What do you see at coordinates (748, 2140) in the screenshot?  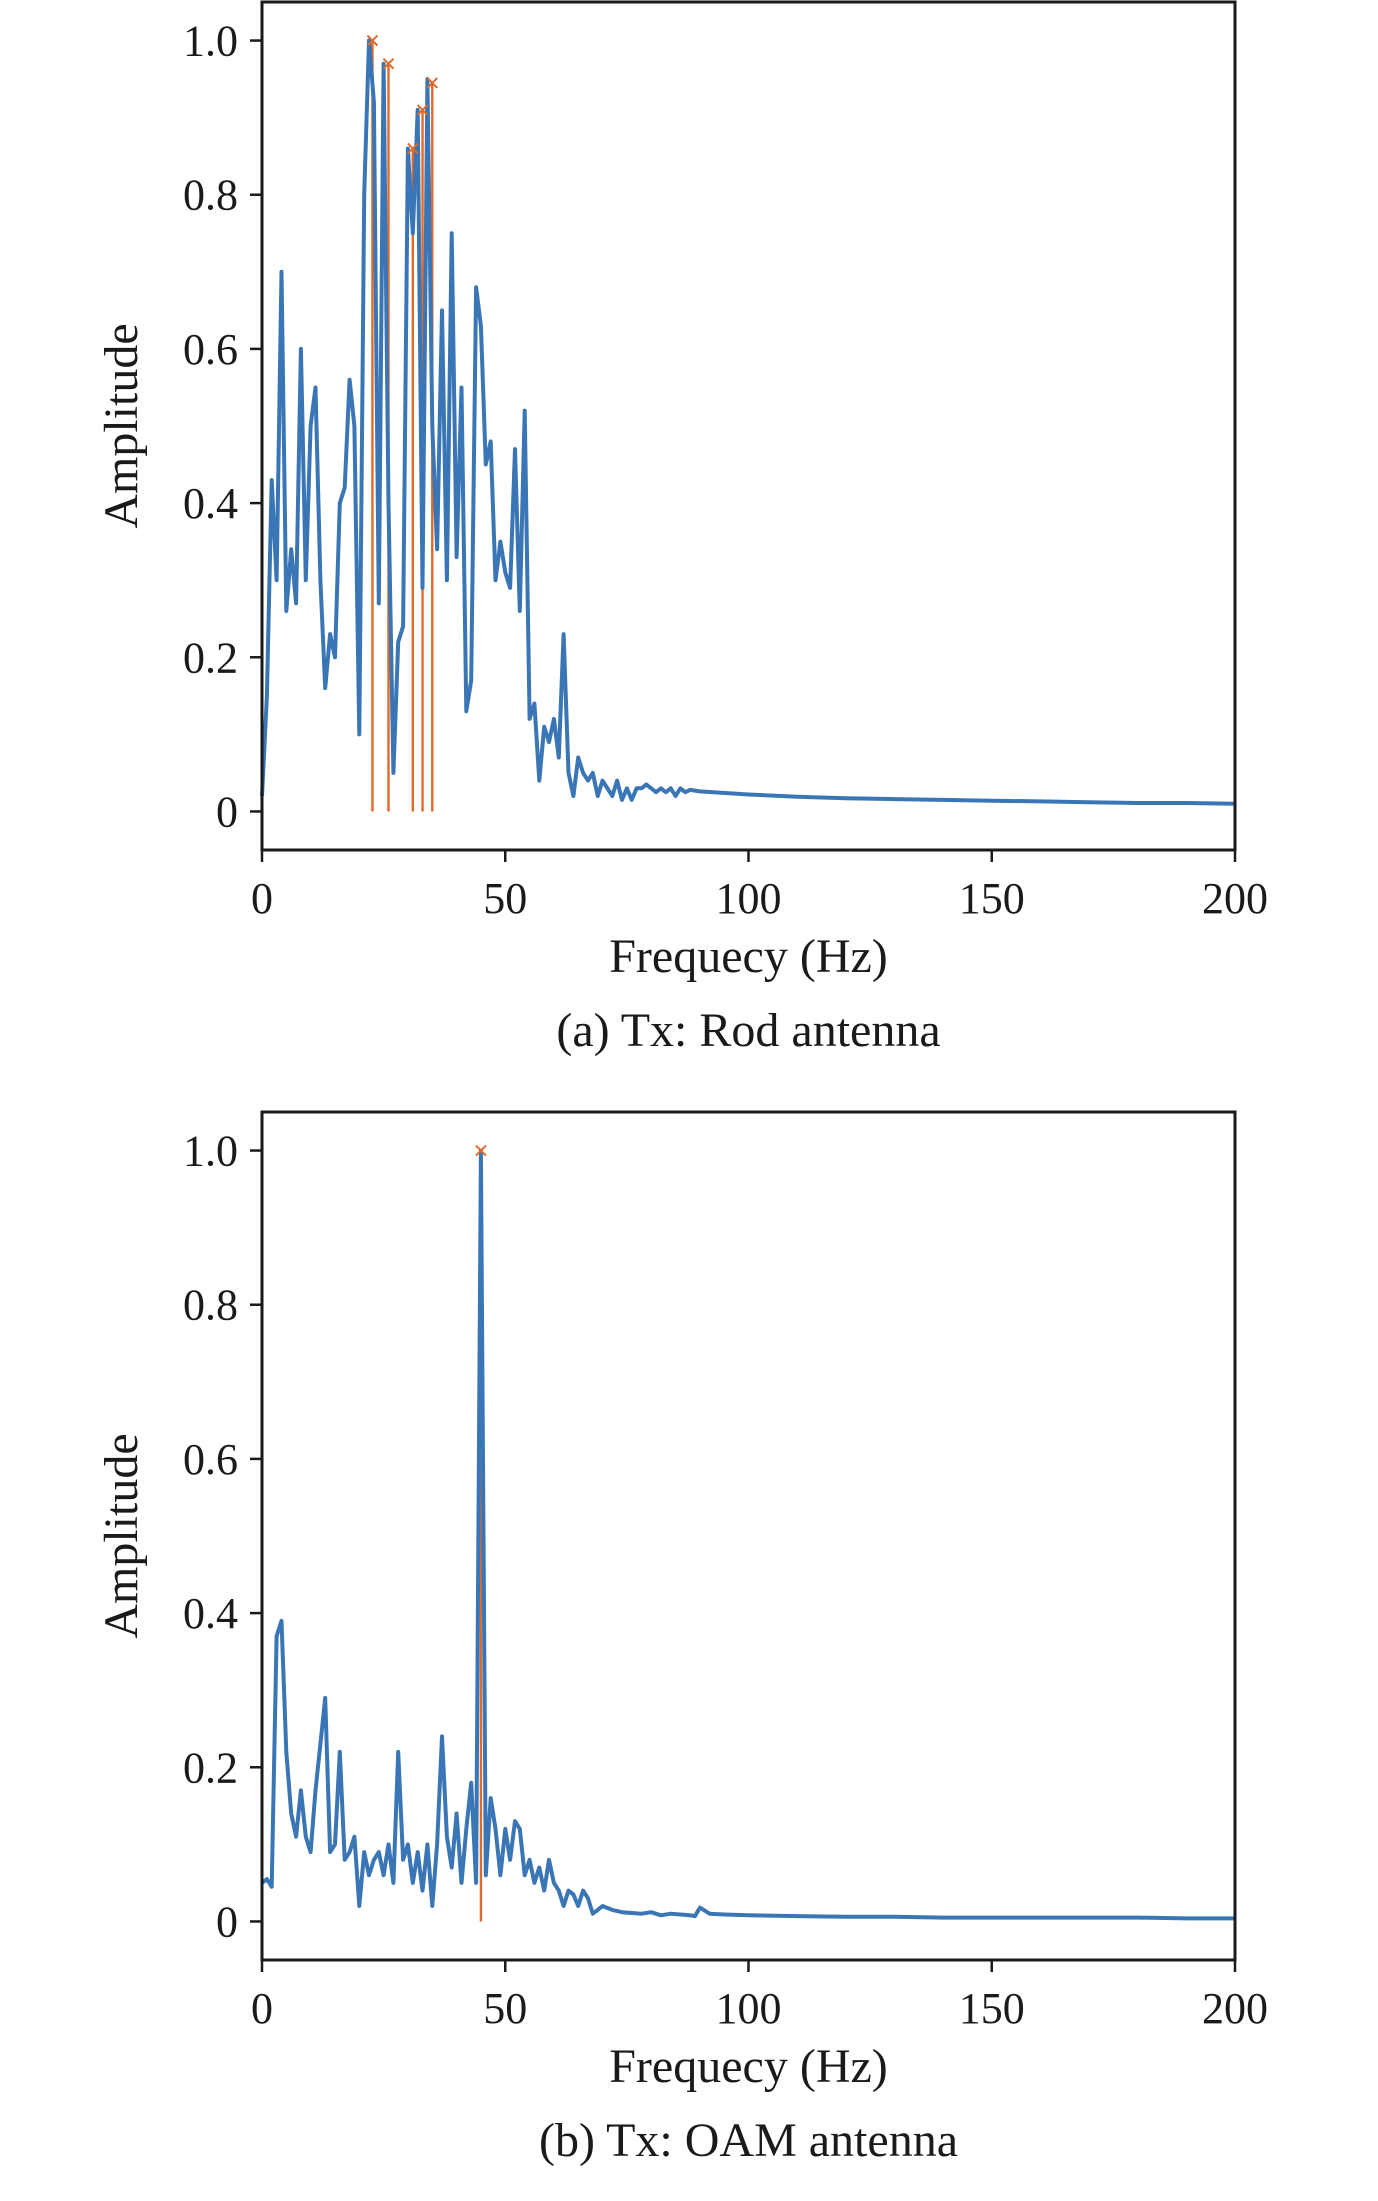 I see `chart-caption: (b) Tx: OAM antenna` at bounding box center [748, 2140].